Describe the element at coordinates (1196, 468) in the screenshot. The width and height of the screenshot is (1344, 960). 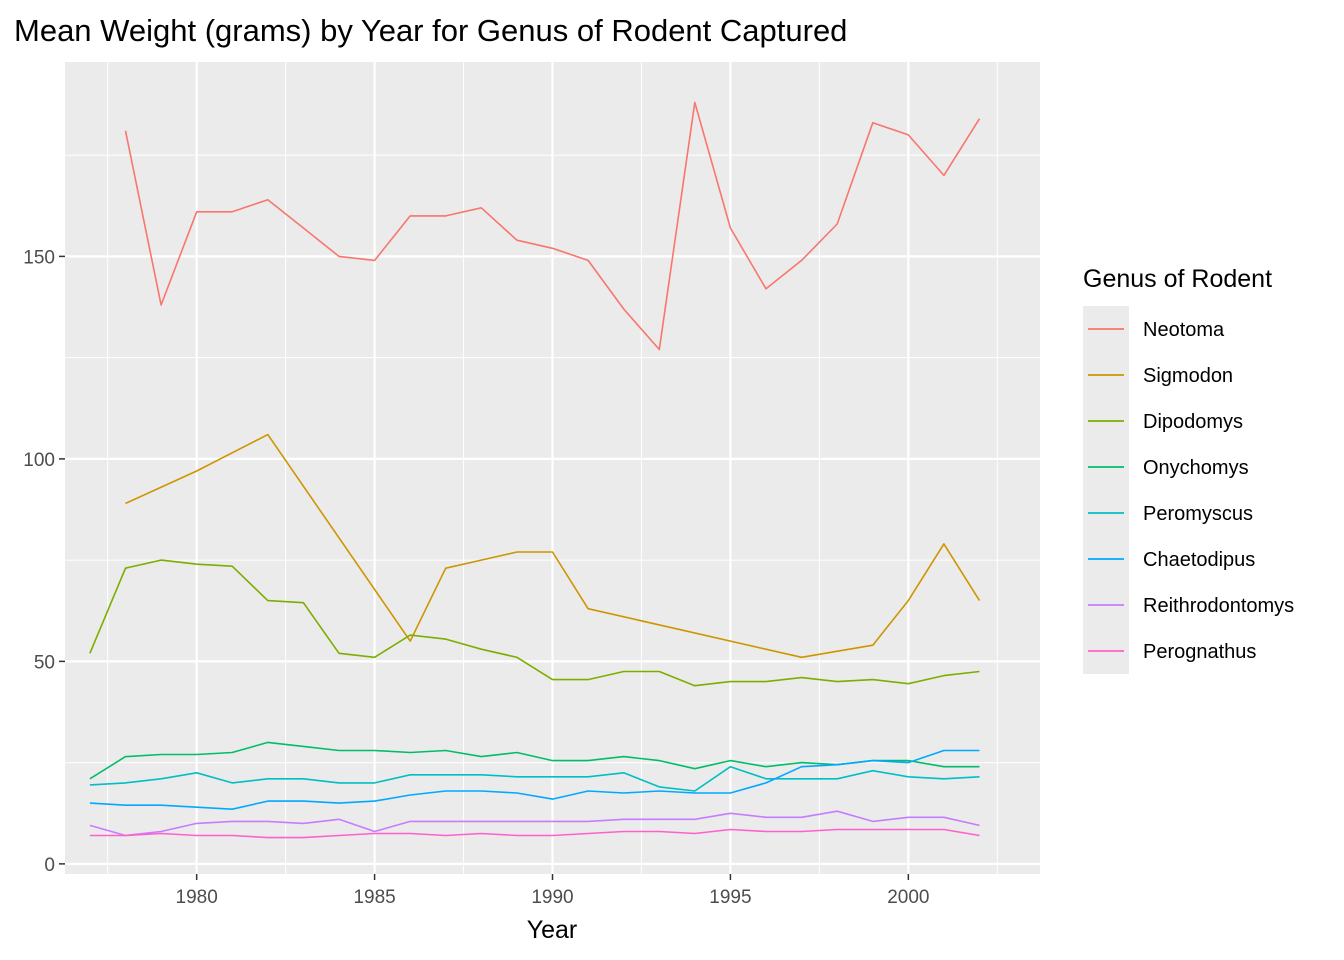
I see `legend-label-onychomys: Onychomys` at that location.